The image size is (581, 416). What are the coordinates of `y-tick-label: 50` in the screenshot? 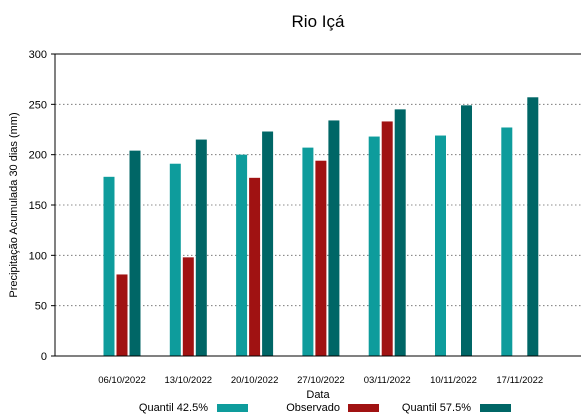 It's located at (41, 307).